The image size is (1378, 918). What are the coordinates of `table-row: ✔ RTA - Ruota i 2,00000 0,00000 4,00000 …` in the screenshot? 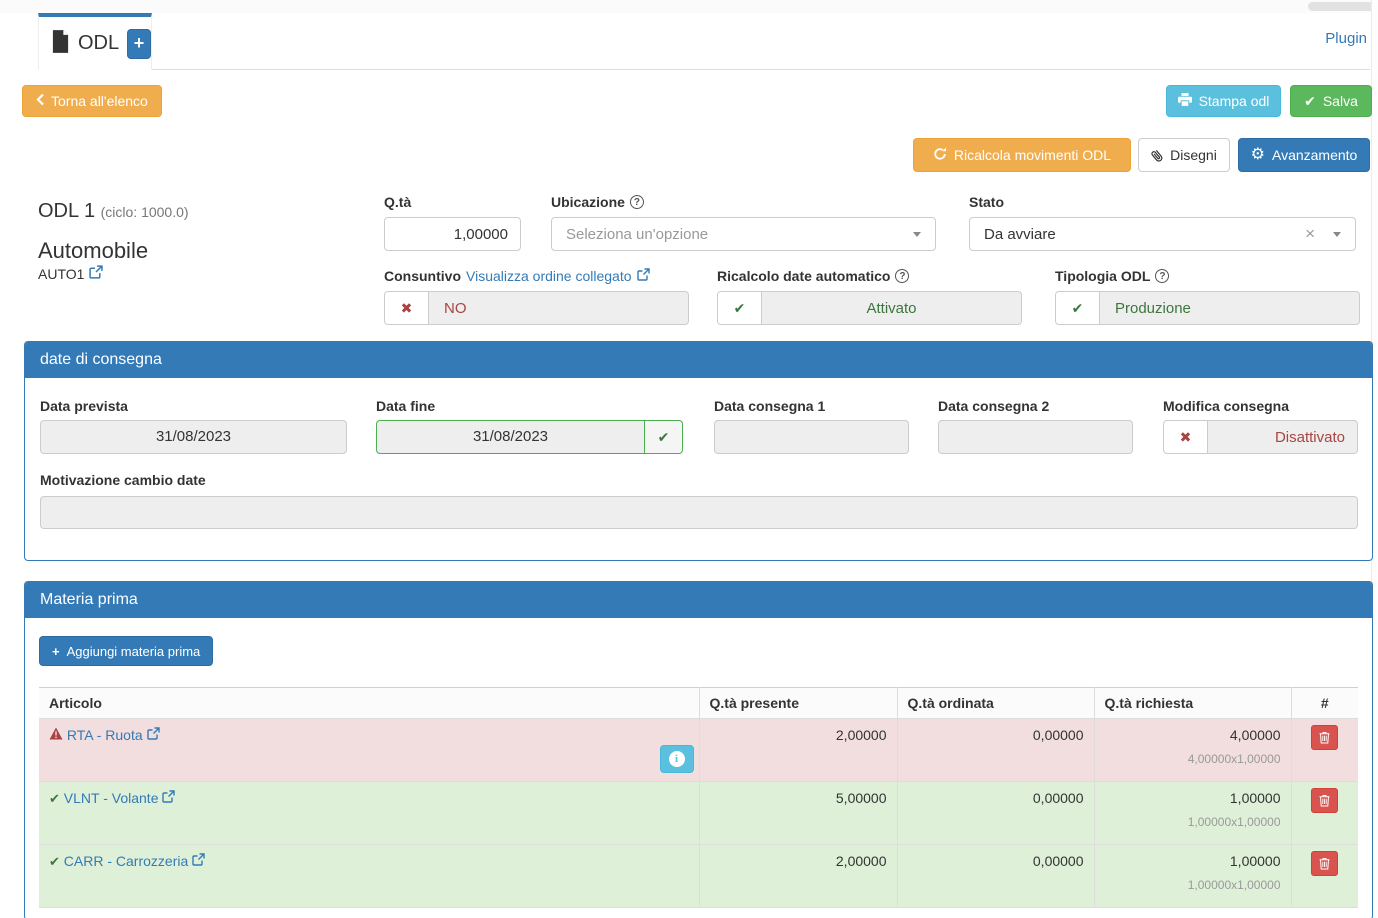 It's located at (698, 750).